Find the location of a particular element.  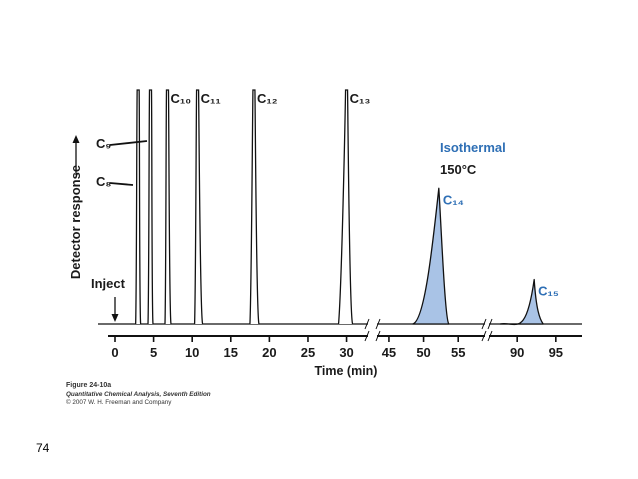

x-tick-label-5: 25 is located at coordinates (308, 352).